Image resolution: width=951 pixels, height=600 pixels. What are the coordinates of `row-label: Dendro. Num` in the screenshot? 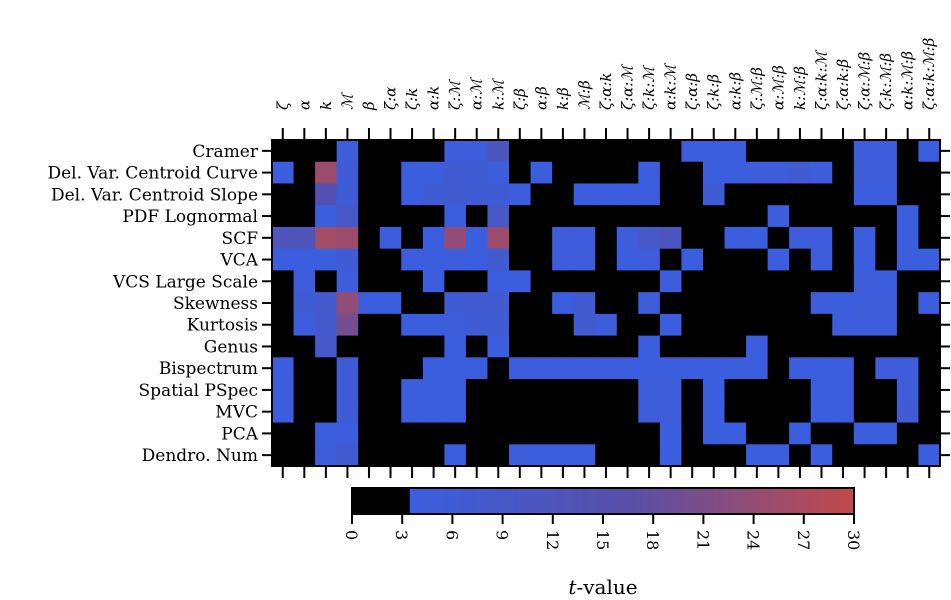 It's located at (200, 456).